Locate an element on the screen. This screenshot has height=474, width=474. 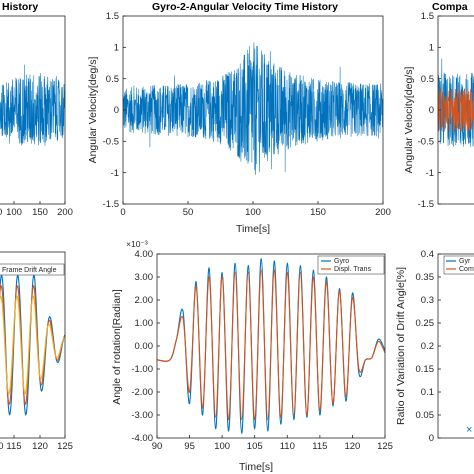
top-mid-x-tick-label: 50 is located at coordinates (188, 212).